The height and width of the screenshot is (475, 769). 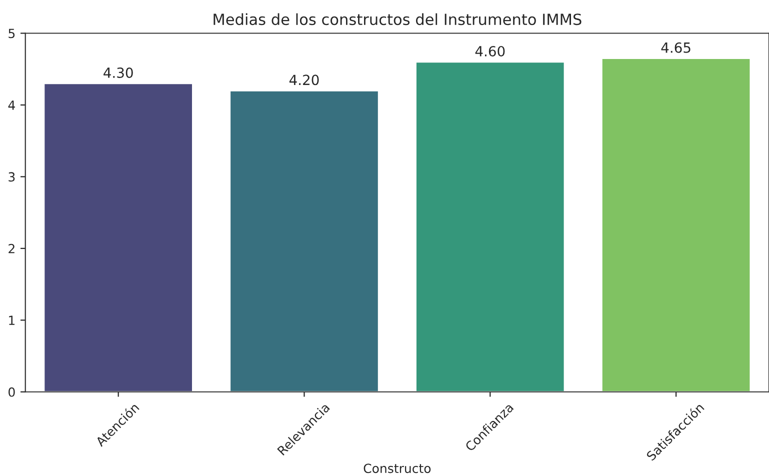 I want to click on y-tick-label: 0, so click(x=11, y=392).